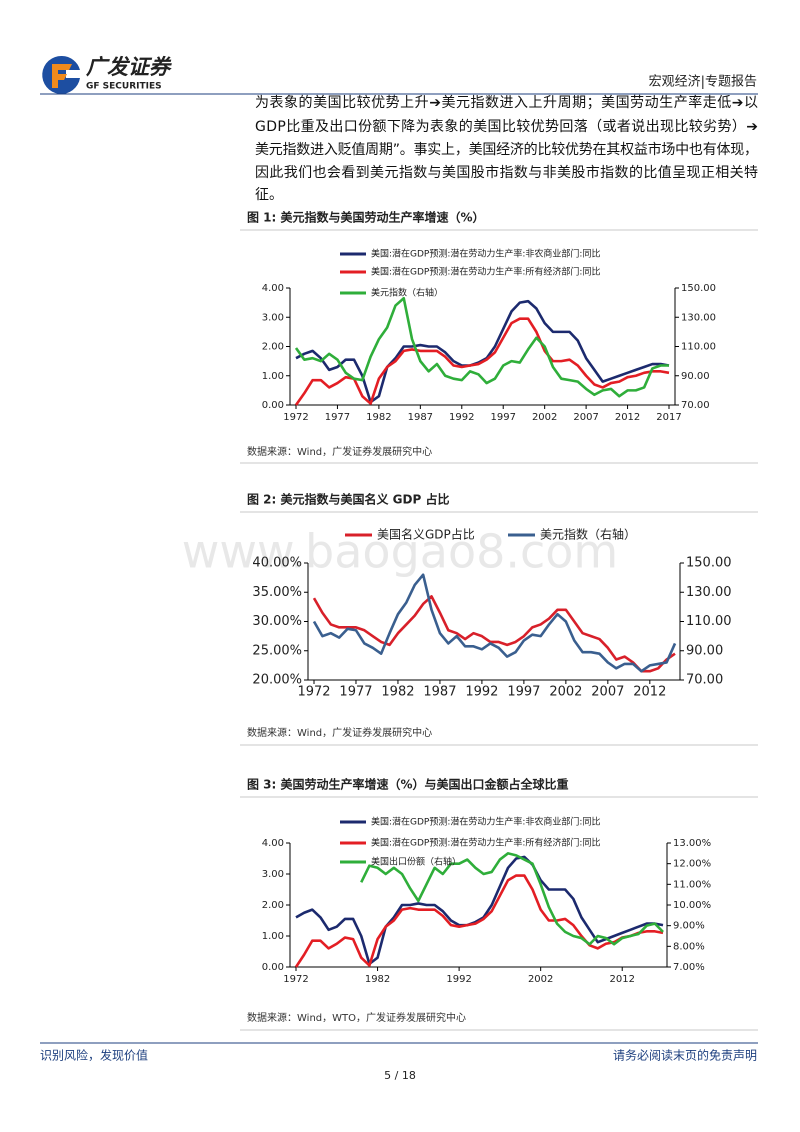 Image resolution: width=800 pixels, height=1132 pixels. Describe the element at coordinates (356, 1017) in the screenshot. I see `figure-source: 数据来源：Wind，WTO，广发证券发展研究中心` at that location.